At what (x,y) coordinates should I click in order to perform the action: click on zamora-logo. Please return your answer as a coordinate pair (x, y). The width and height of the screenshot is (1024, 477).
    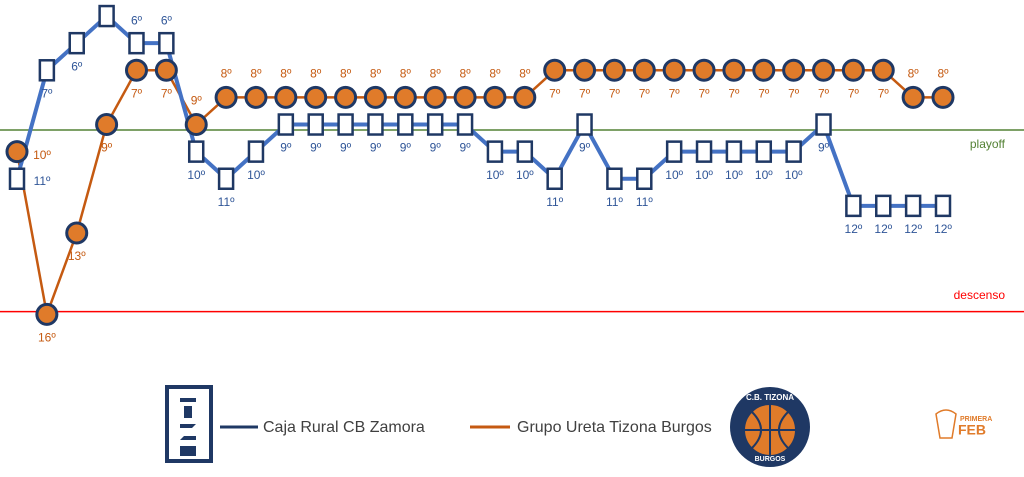
    Looking at the image, I should click on (189, 424).